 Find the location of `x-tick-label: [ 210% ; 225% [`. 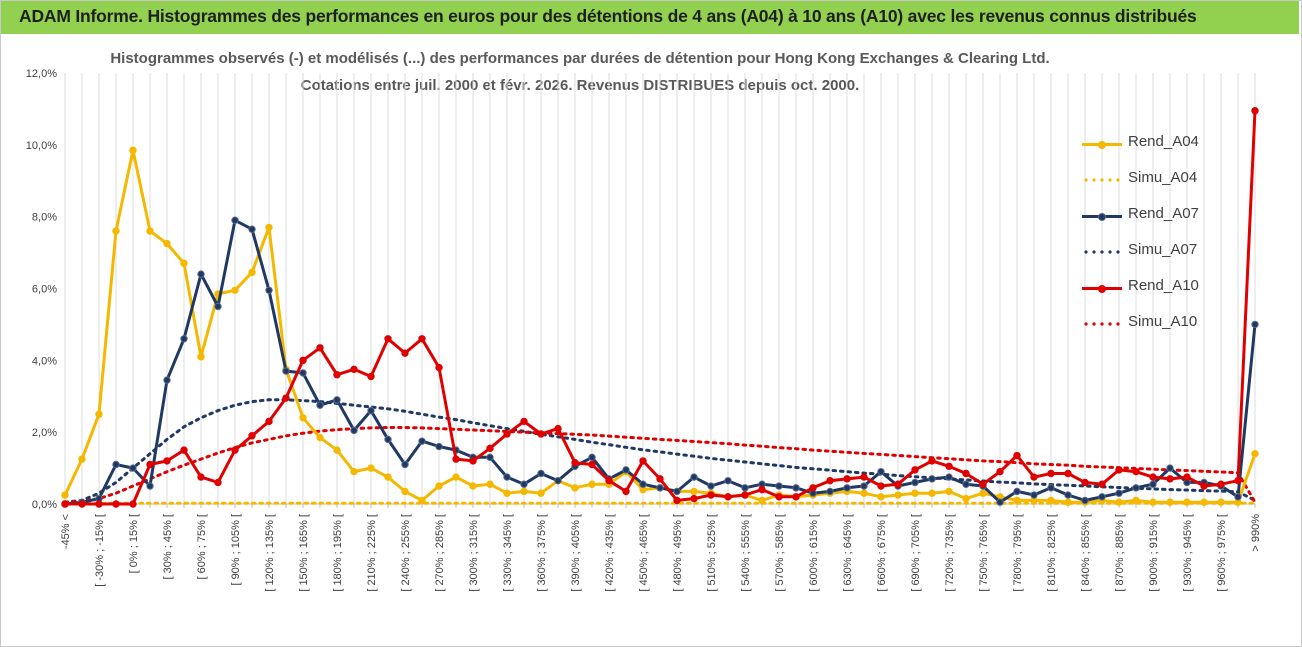

x-tick-label: [ 210% ; 225% [ is located at coordinates (372, 553).